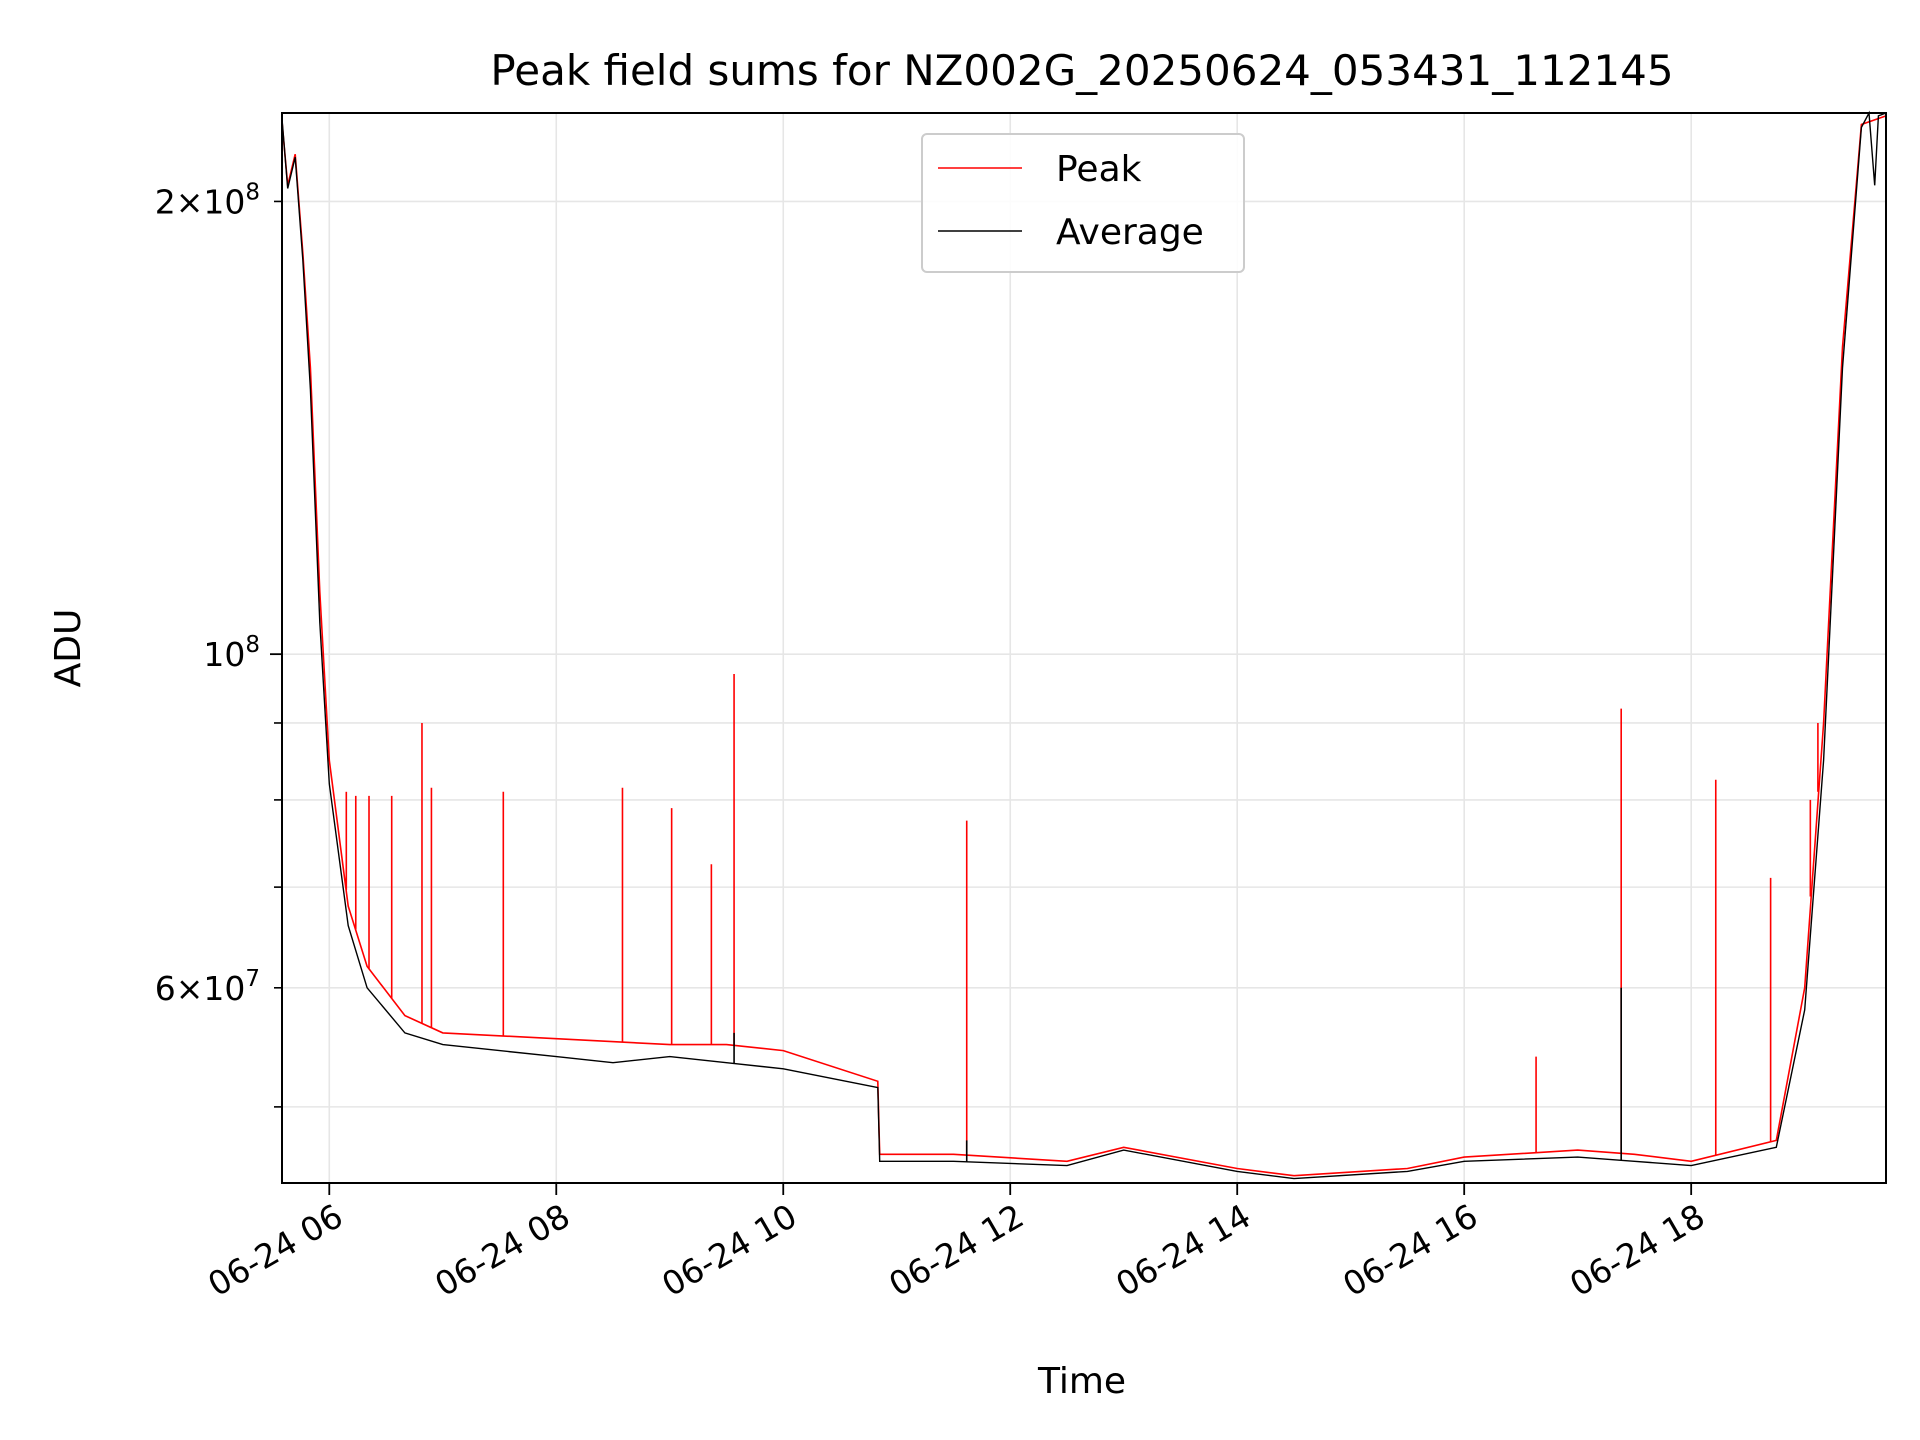 The height and width of the screenshot is (1440, 1920). I want to click on y-tick-label: 2×108, so click(207, 200).